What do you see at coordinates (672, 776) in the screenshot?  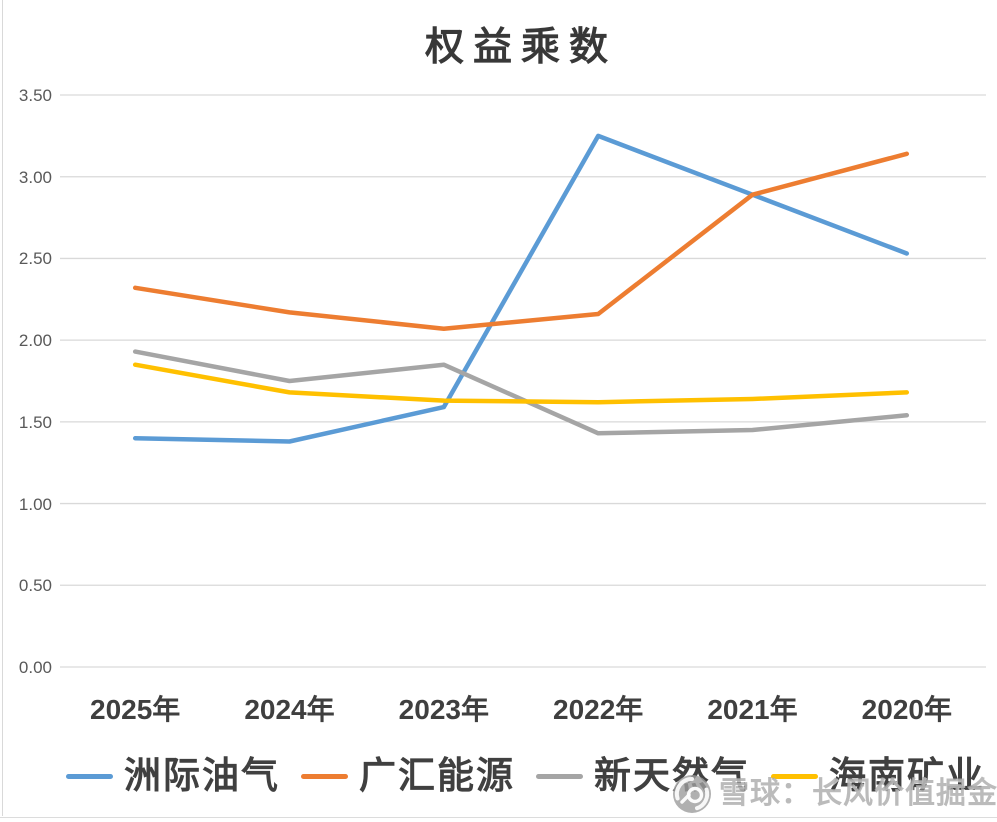 I see `legend-label: 新天然气` at bounding box center [672, 776].